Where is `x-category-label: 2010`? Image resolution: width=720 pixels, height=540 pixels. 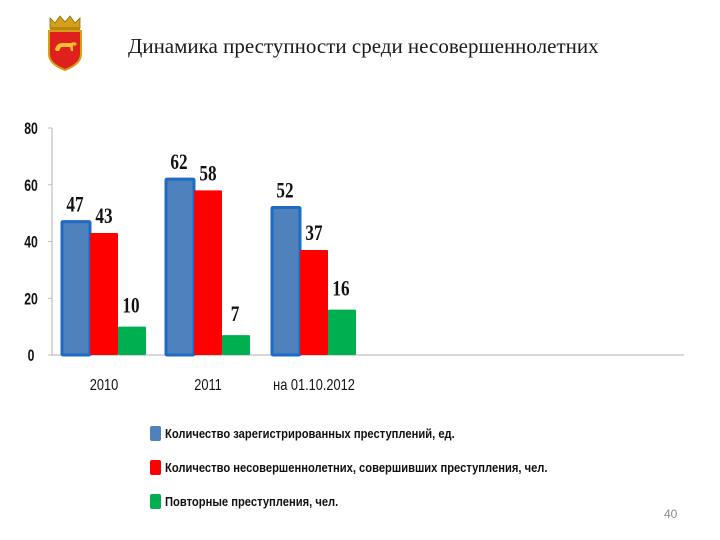 x-category-label: 2010 is located at coordinates (104, 386).